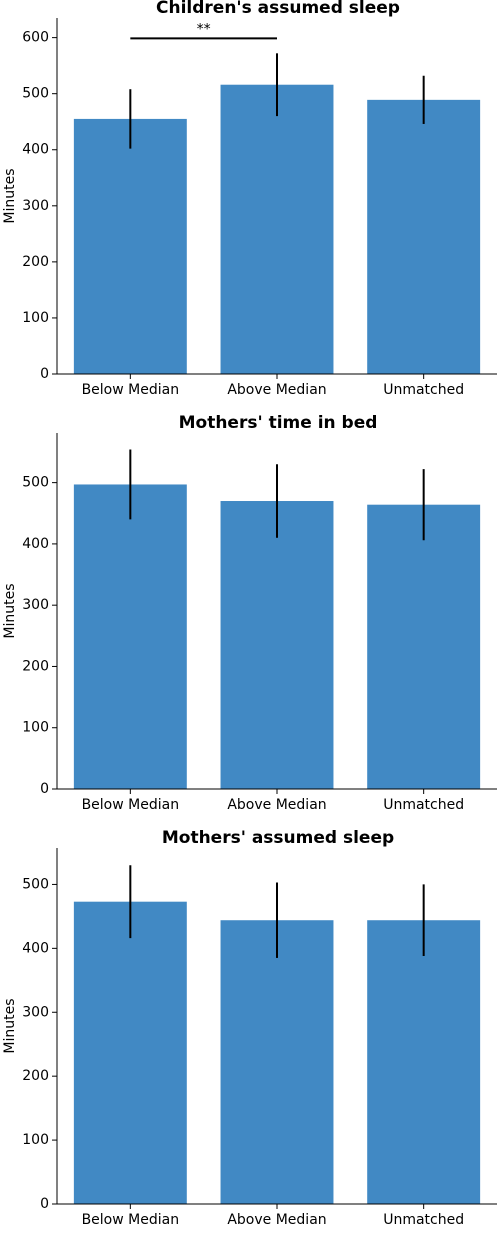 This screenshot has height=1233, width=500. What do you see at coordinates (278, 838) in the screenshot?
I see `chart-title: Mothers' assumed sleep` at bounding box center [278, 838].